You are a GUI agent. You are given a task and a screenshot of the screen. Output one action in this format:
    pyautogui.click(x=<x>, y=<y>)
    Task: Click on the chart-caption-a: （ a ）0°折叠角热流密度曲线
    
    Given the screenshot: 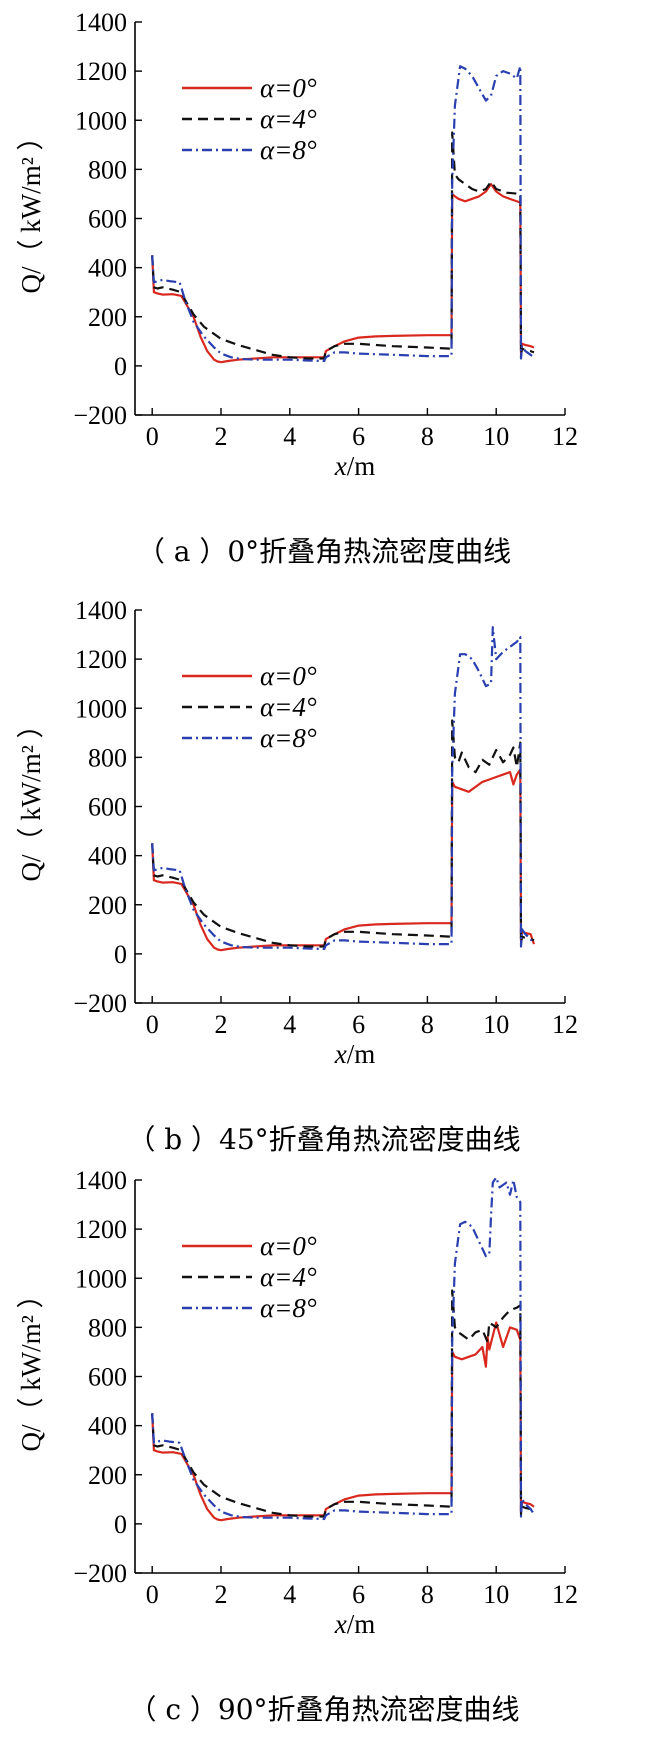 What is the action you would take?
    pyautogui.click(x=324, y=551)
    